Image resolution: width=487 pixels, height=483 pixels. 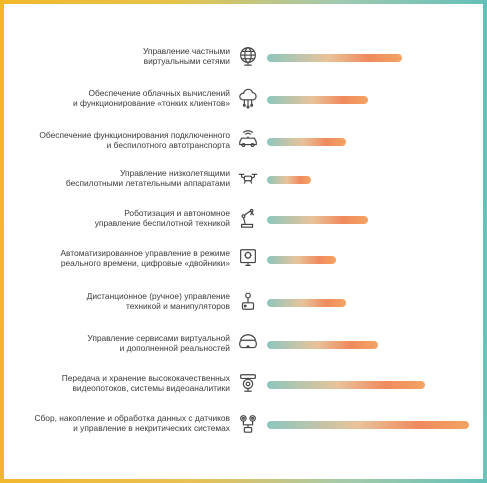 What do you see at coordinates (186, 56) in the screenshot?
I see `category-label: Управление частными виртуальными сетями` at bounding box center [186, 56].